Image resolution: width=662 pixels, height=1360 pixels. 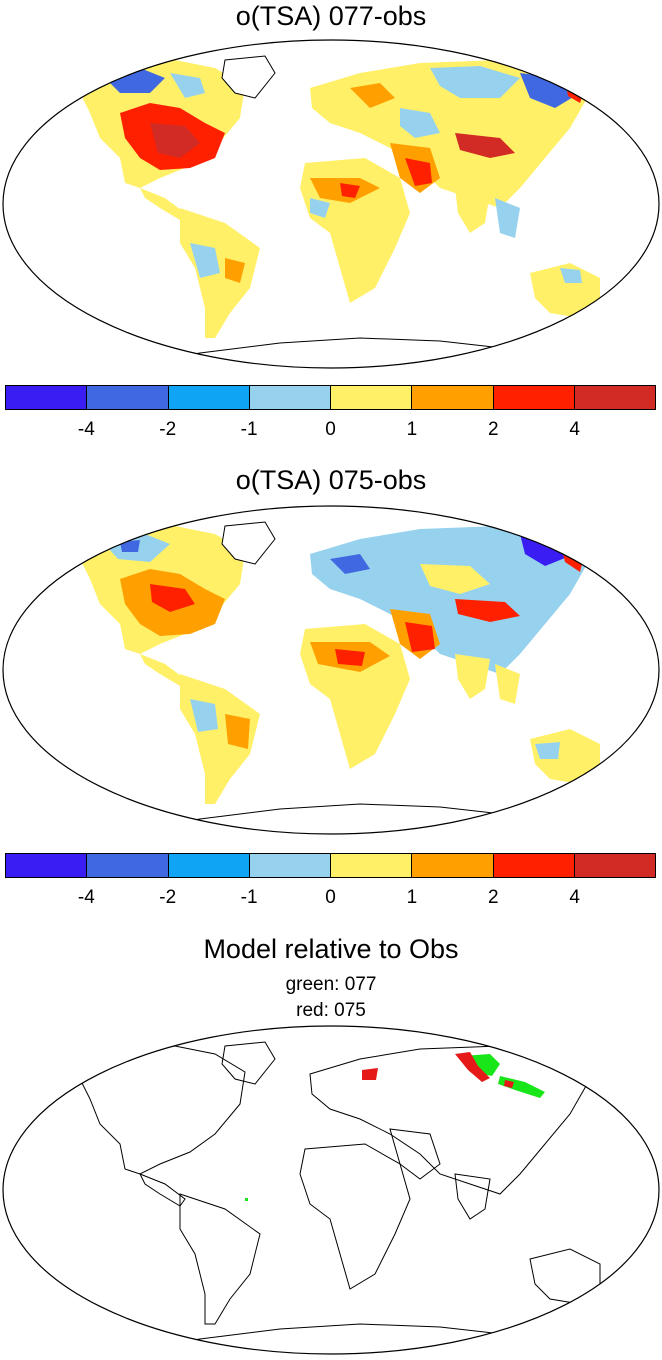 I want to click on map-title-077: o(TSA) 077-obs, so click(x=331, y=16).